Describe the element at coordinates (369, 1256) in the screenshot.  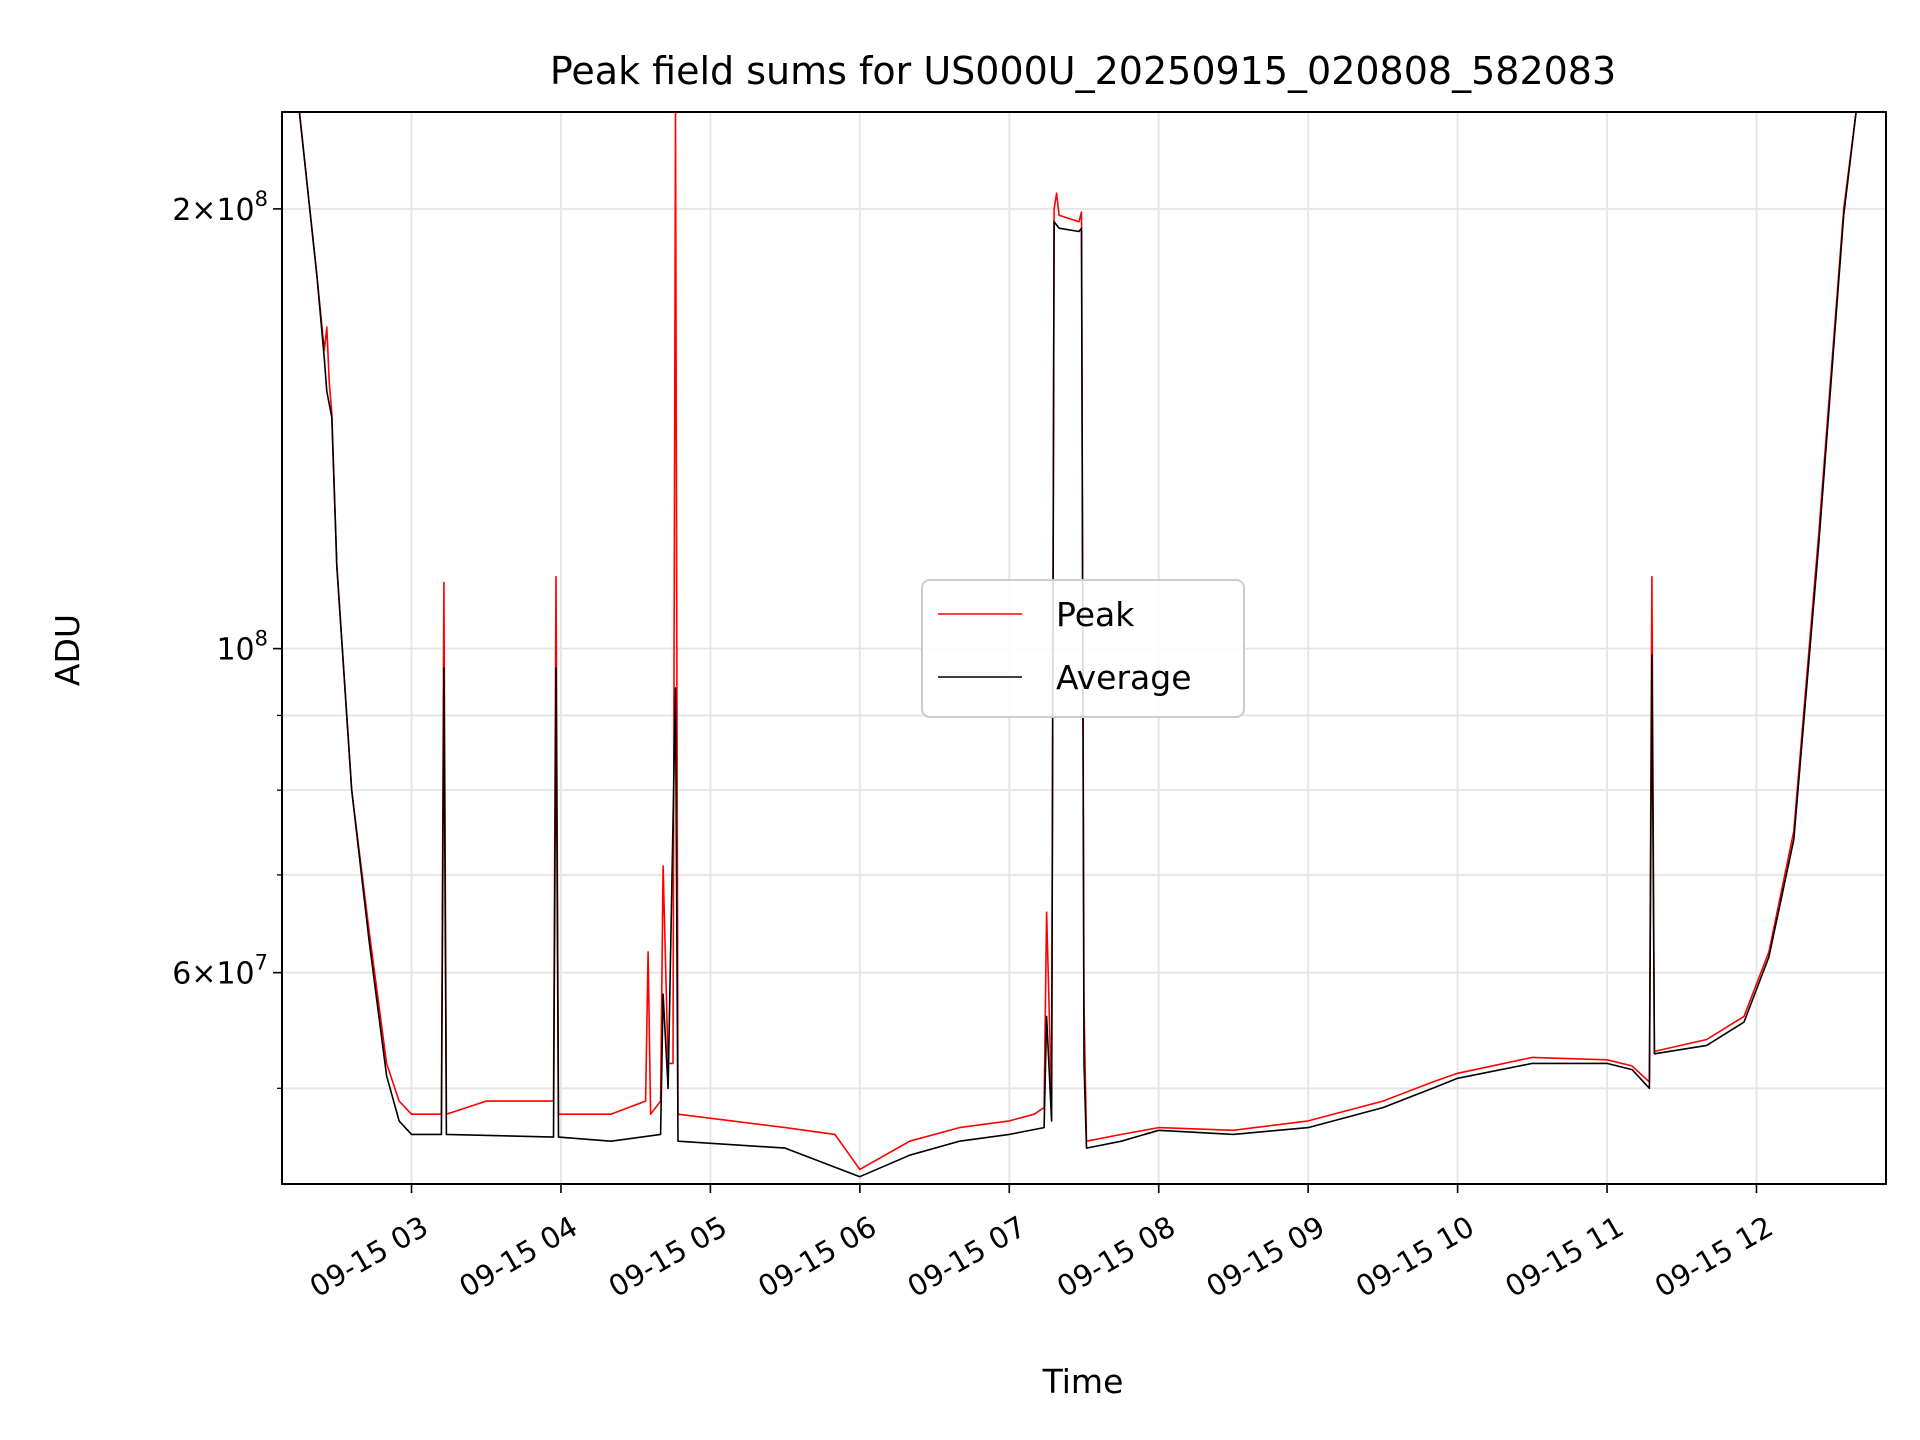
I see `x-tick-label: 09-15 03` at that location.